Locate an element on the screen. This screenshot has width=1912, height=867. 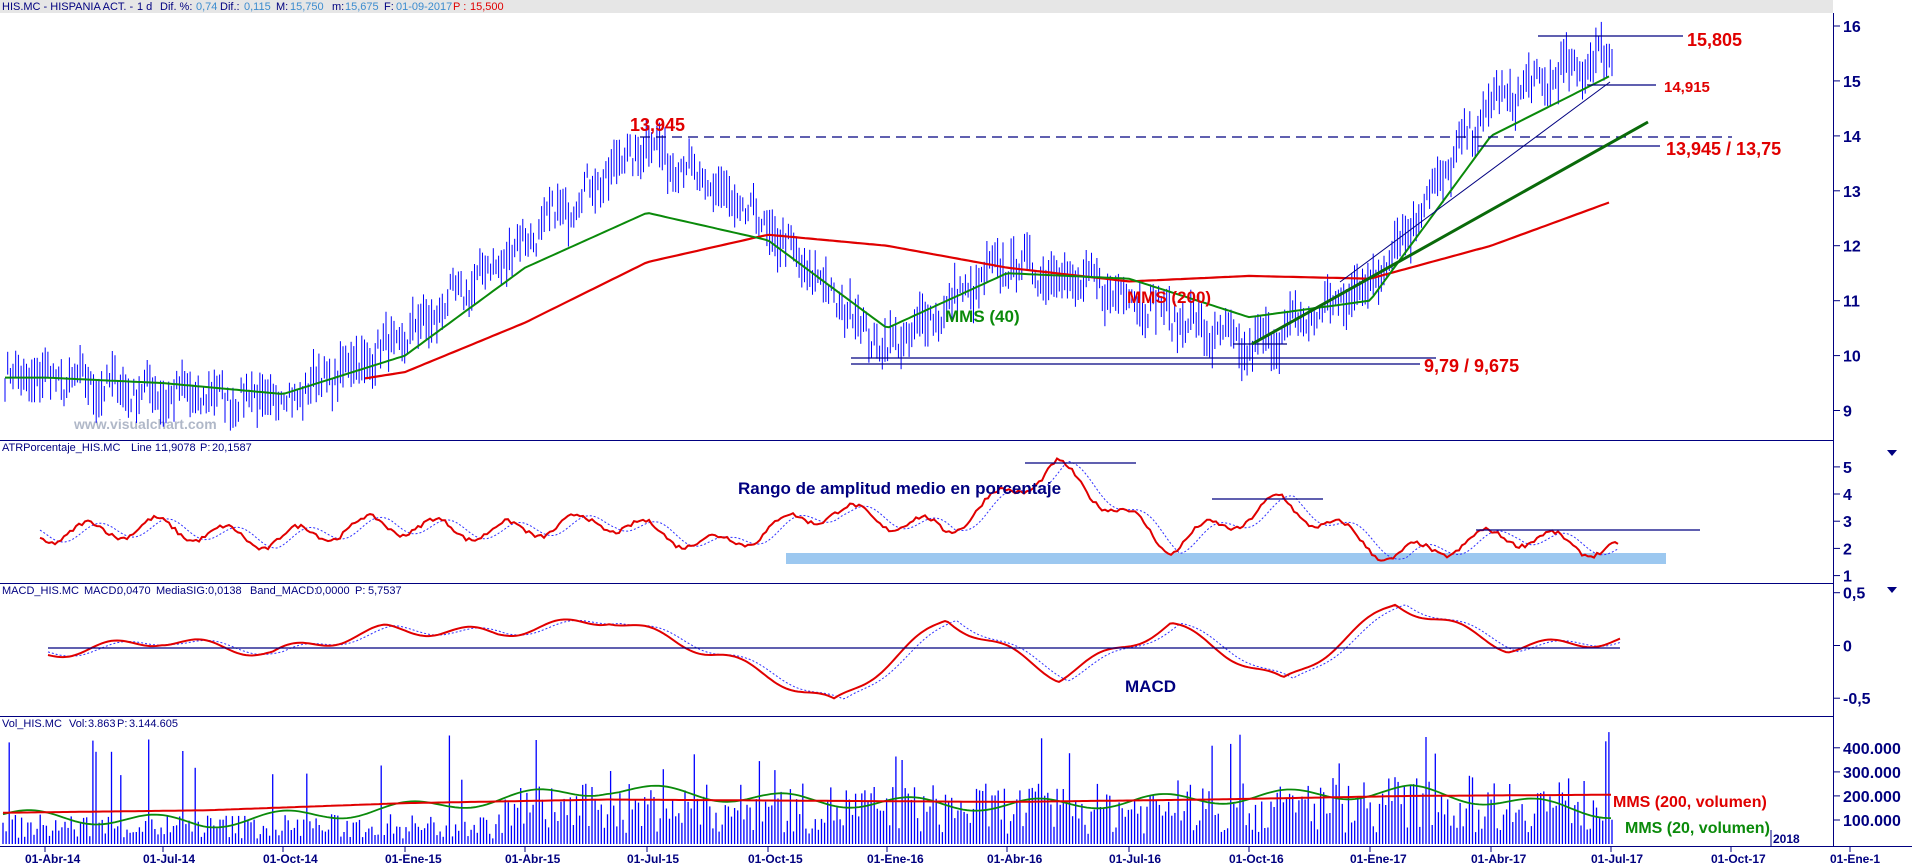
max-value: 15,750 is located at coordinates (307, 7).